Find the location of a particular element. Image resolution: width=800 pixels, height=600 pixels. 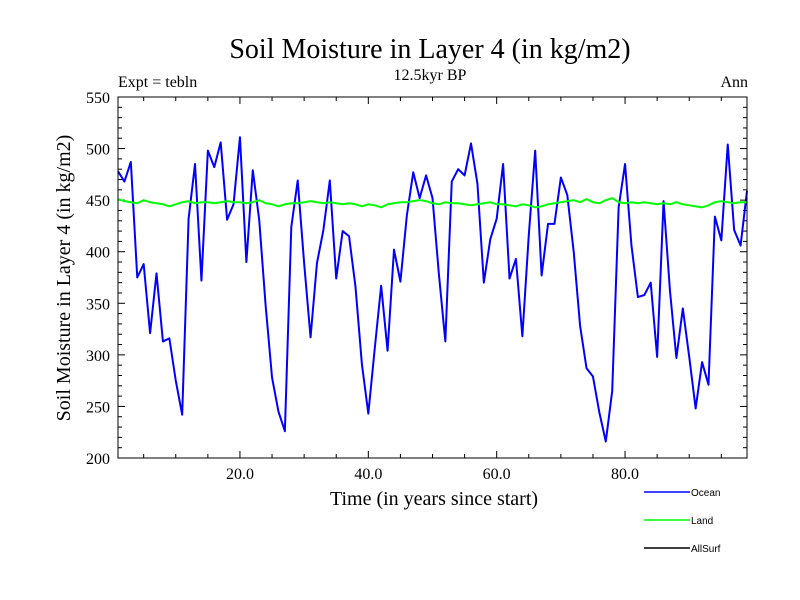

y-tick-label: 200 is located at coordinates (98, 459).